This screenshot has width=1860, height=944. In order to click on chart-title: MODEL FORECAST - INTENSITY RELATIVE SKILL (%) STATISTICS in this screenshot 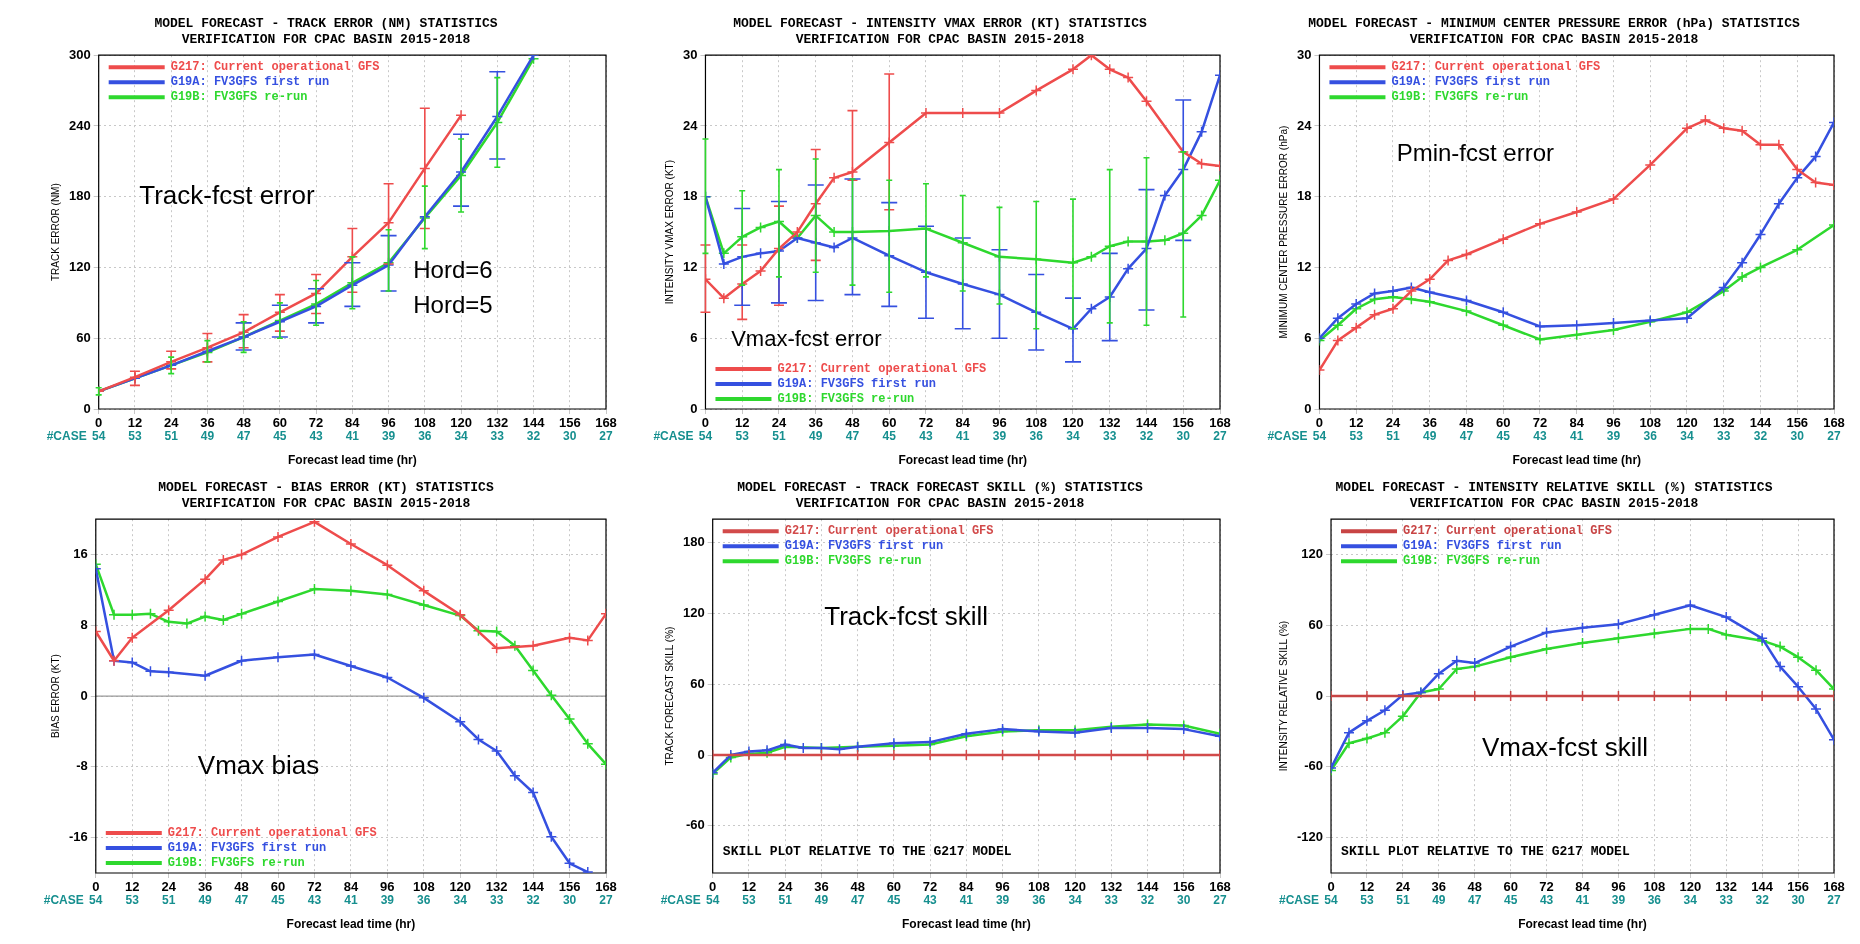, I will do `click(1554, 488)`.